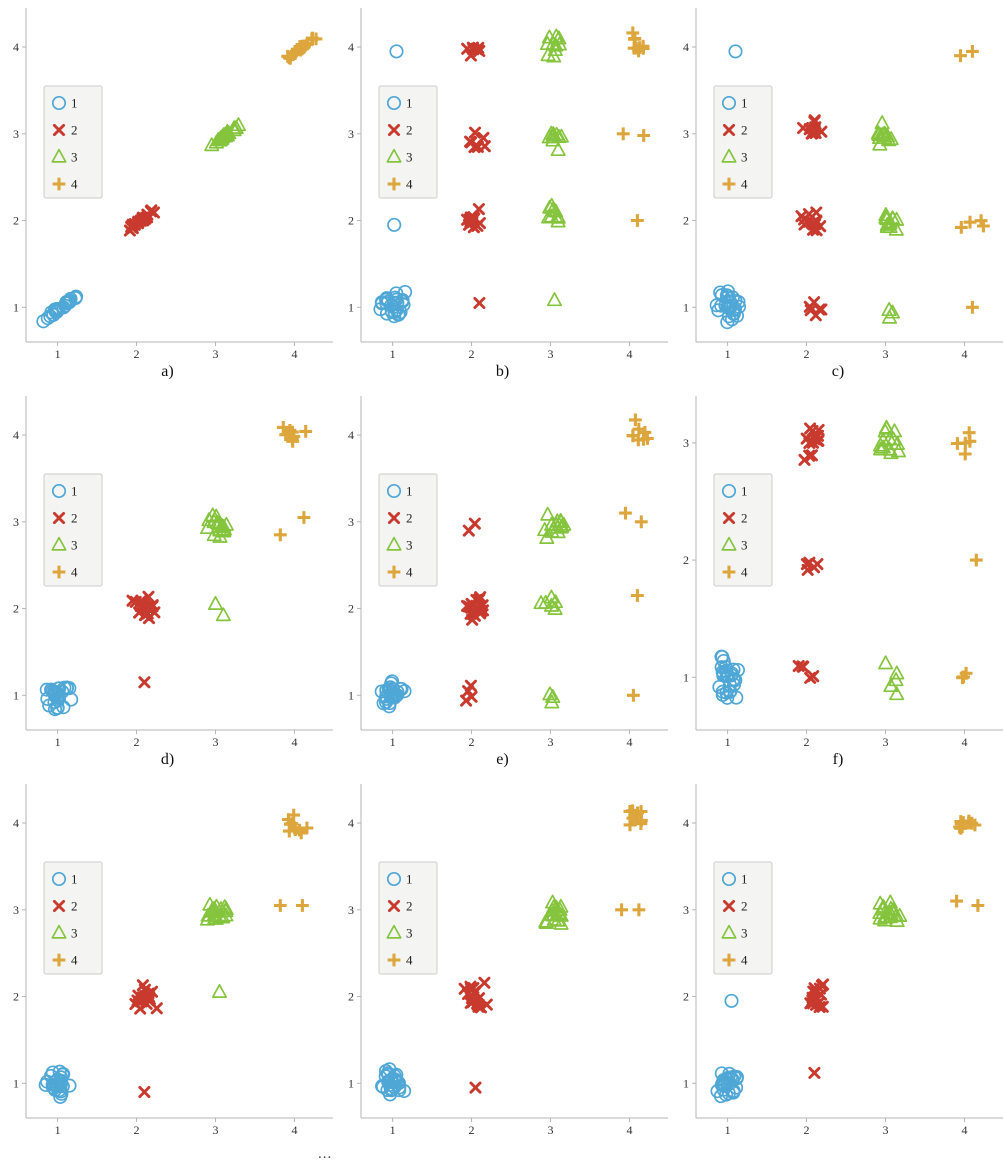  What do you see at coordinates (838, 371) in the screenshot?
I see `subplot-caption-c: c)` at bounding box center [838, 371].